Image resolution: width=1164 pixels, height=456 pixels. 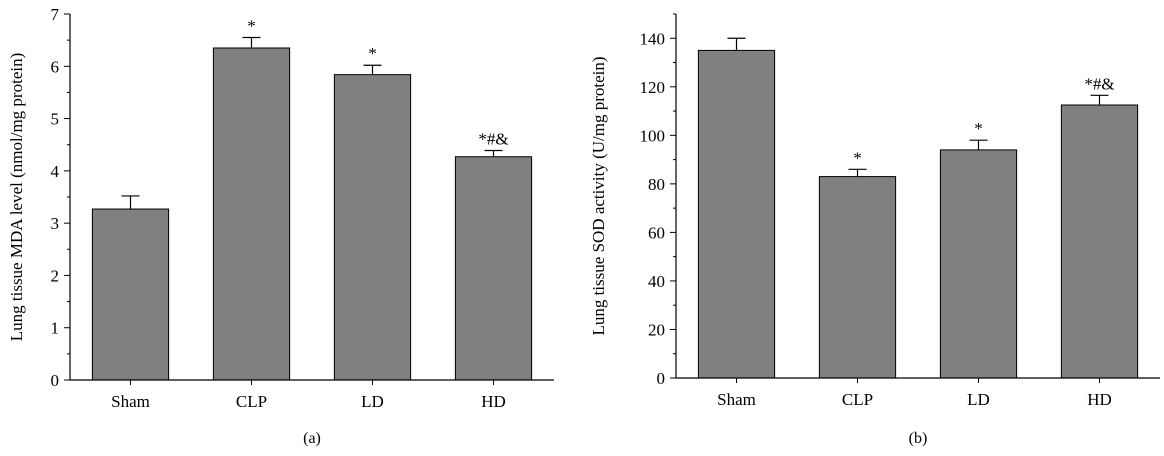 I want to click on y-tick-label: 140, so click(x=653, y=38).